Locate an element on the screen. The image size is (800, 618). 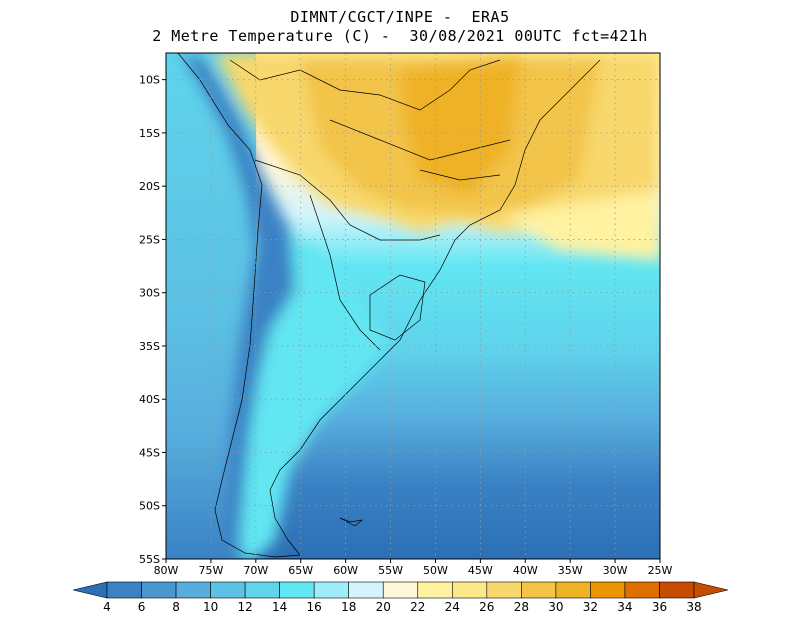
lon-tick-label: 30W is located at coordinates (615, 570).